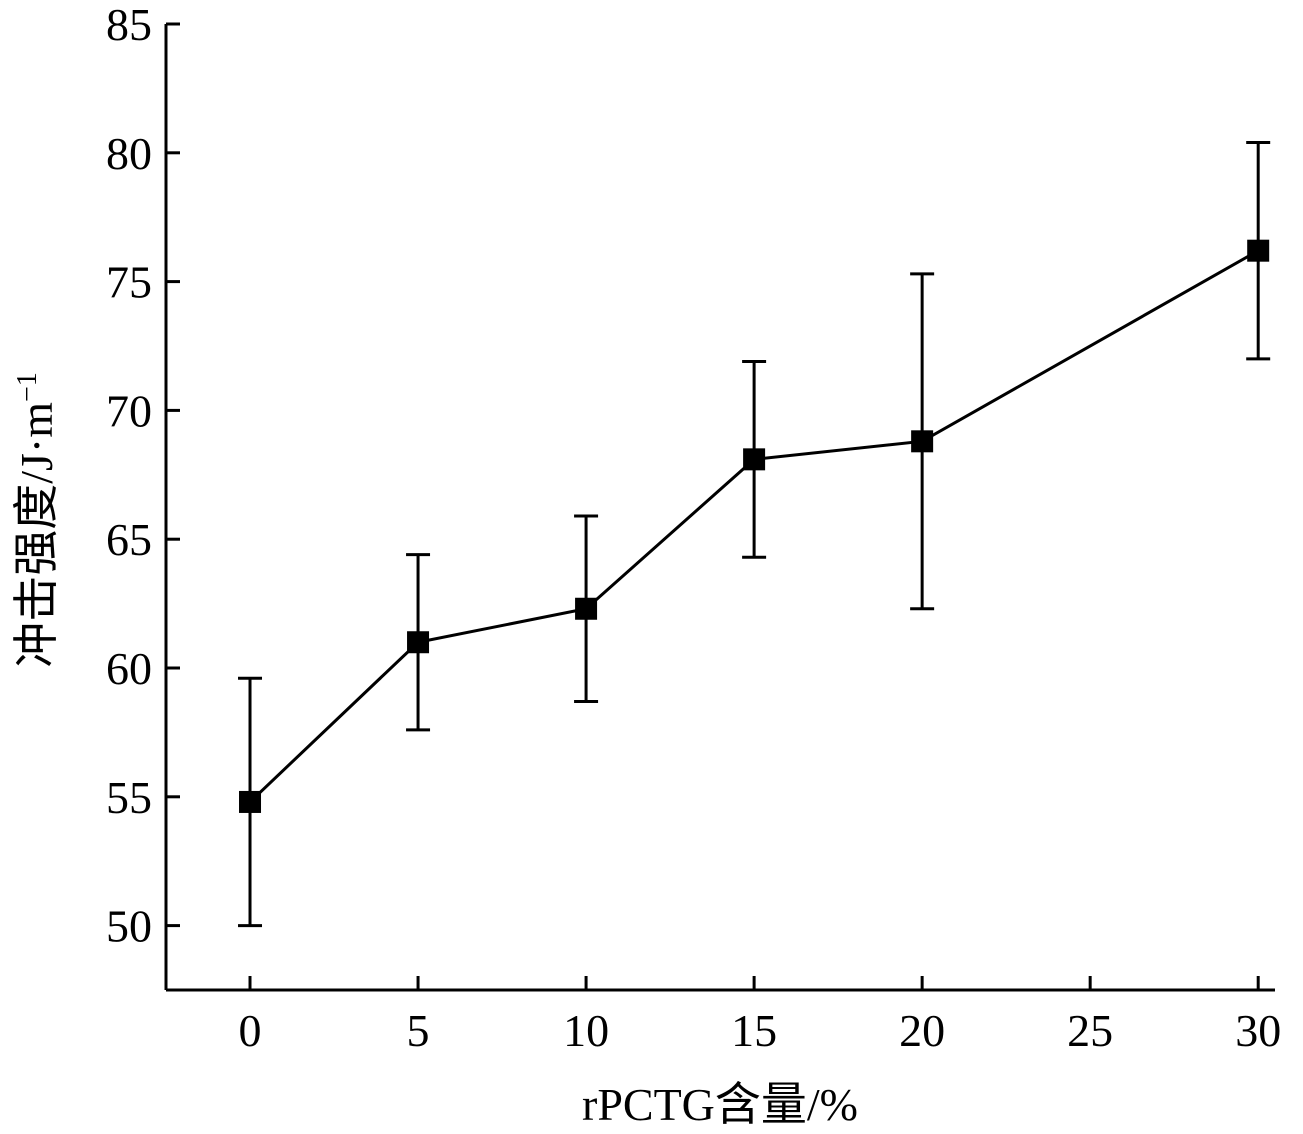 This screenshot has height=1134, width=1303. Describe the element at coordinates (129, 797) in the screenshot. I see `y-tick-label: 55` at that location.